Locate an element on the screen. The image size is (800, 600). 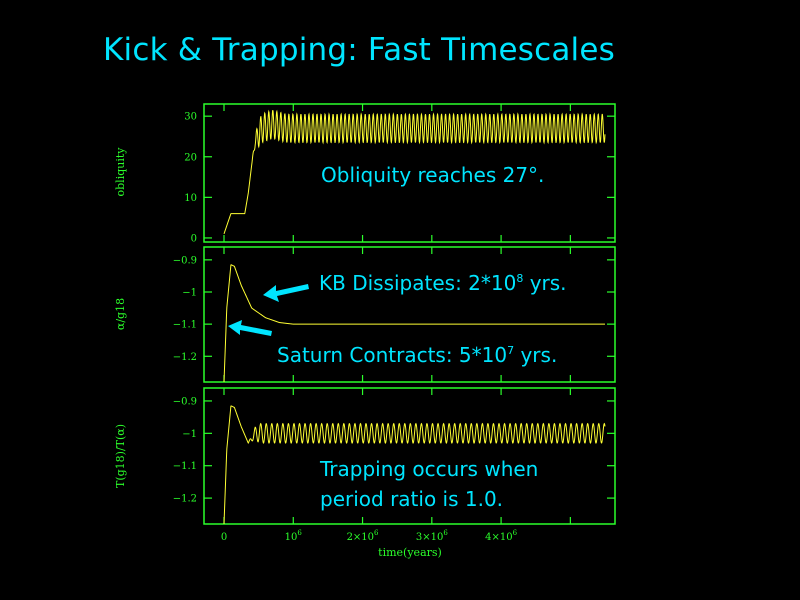
obliquity-series-line is located at coordinates (414, 172).